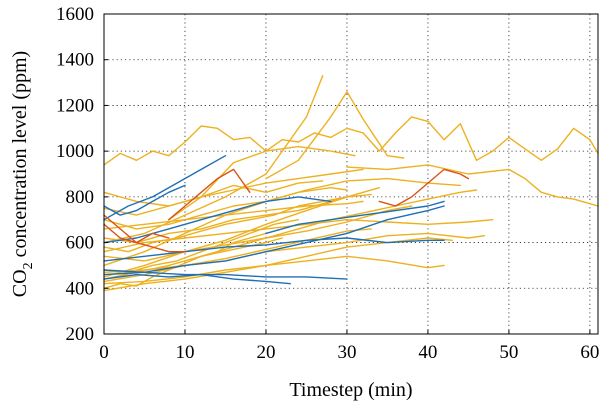 The height and width of the screenshot is (408, 600). I want to click on x-tick-label-4: 40, so click(427, 352).